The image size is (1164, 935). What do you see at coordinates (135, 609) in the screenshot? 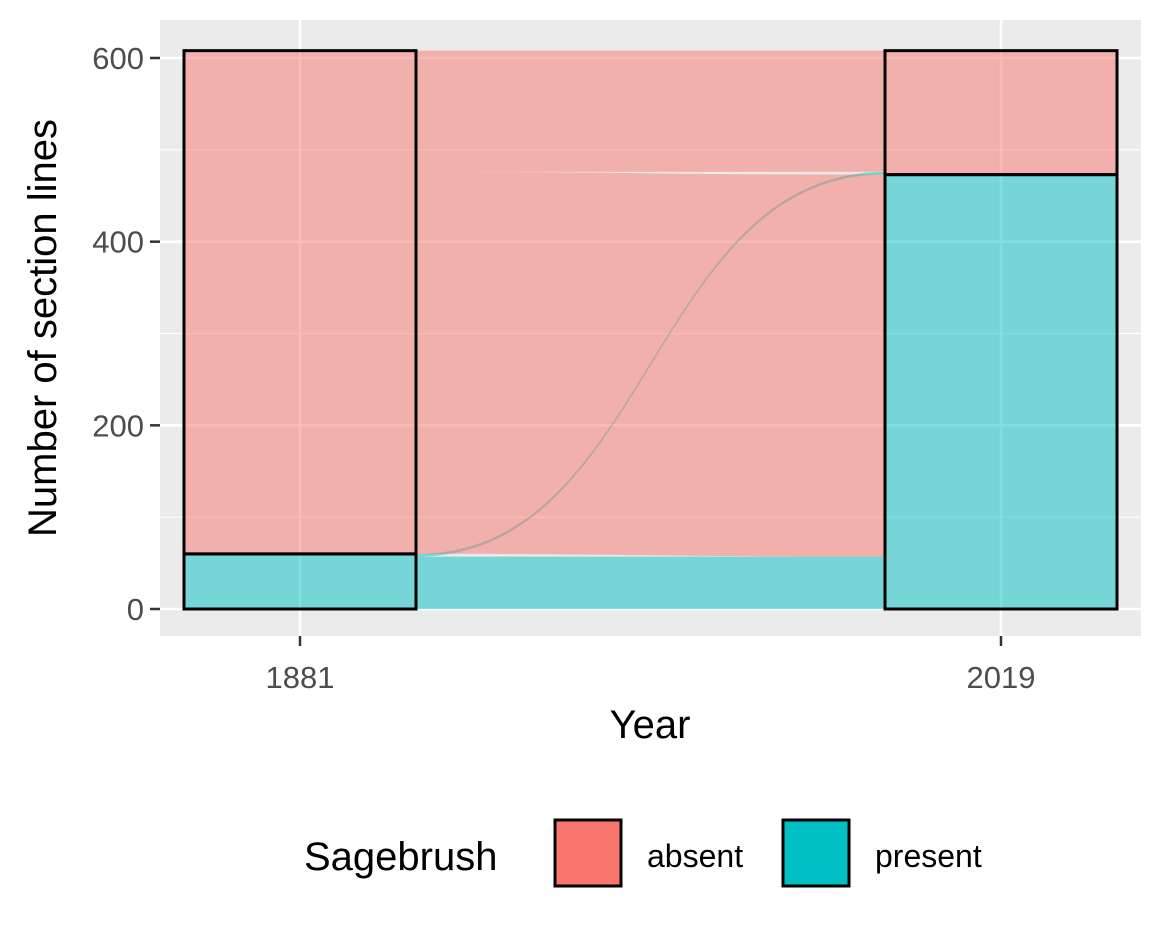
I see `y-tick-label: 0` at bounding box center [135, 609].